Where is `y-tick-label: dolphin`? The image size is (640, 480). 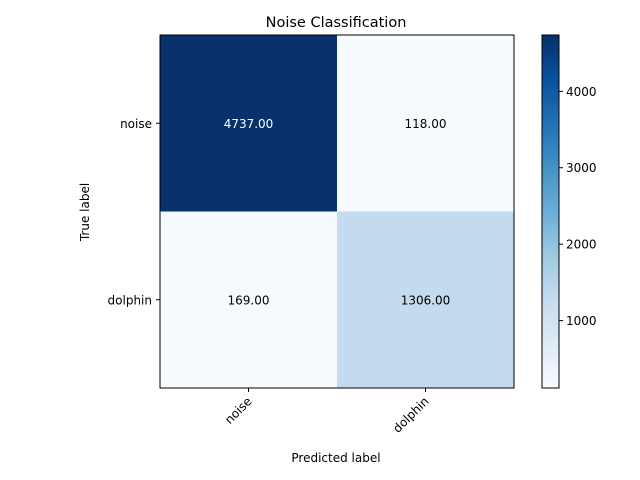
y-tick-label: dolphin is located at coordinates (130, 300).